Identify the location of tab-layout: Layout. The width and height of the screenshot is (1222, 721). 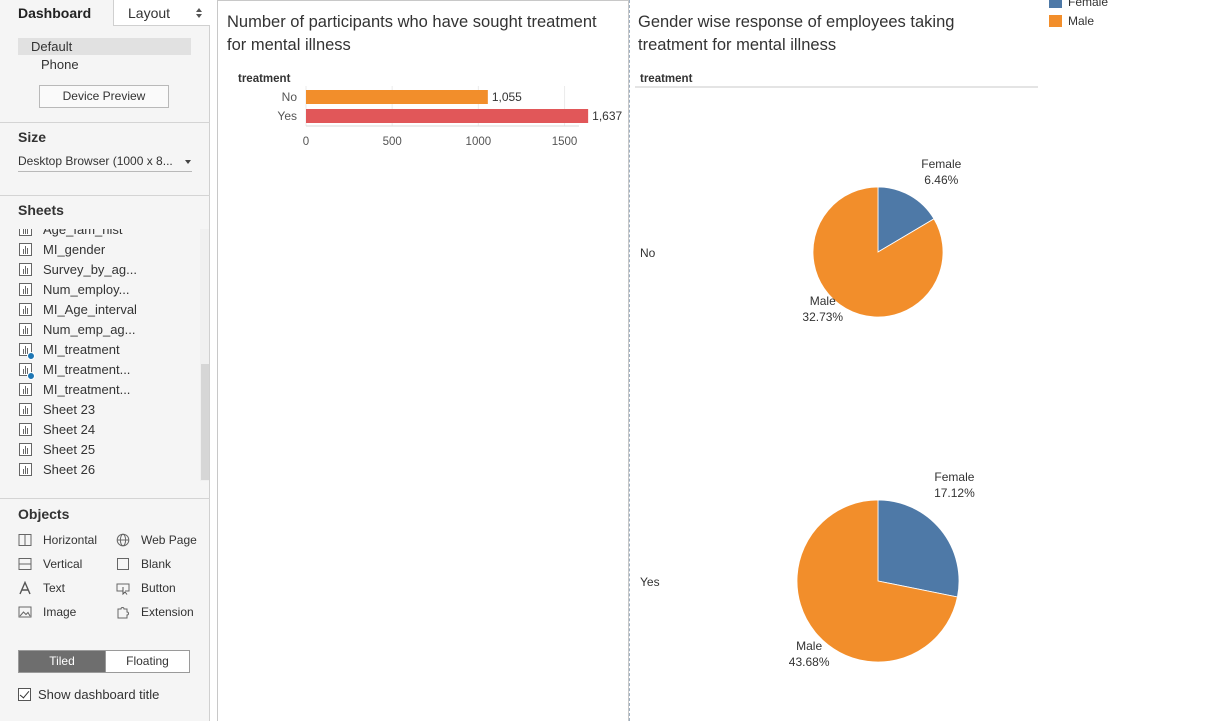
(161, 13).